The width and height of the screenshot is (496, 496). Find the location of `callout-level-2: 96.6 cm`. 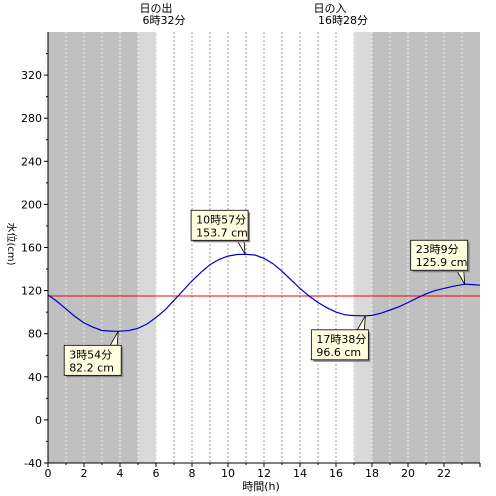

callout-level-2: 96.6 cm is located at coordinates (338, 352).